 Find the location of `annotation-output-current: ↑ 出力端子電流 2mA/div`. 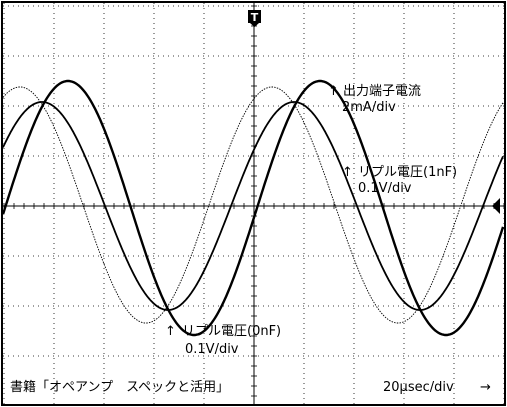

annotation-output-current: ↑ 出力端子電流 2mA/div is located at coordinates (374, 99).